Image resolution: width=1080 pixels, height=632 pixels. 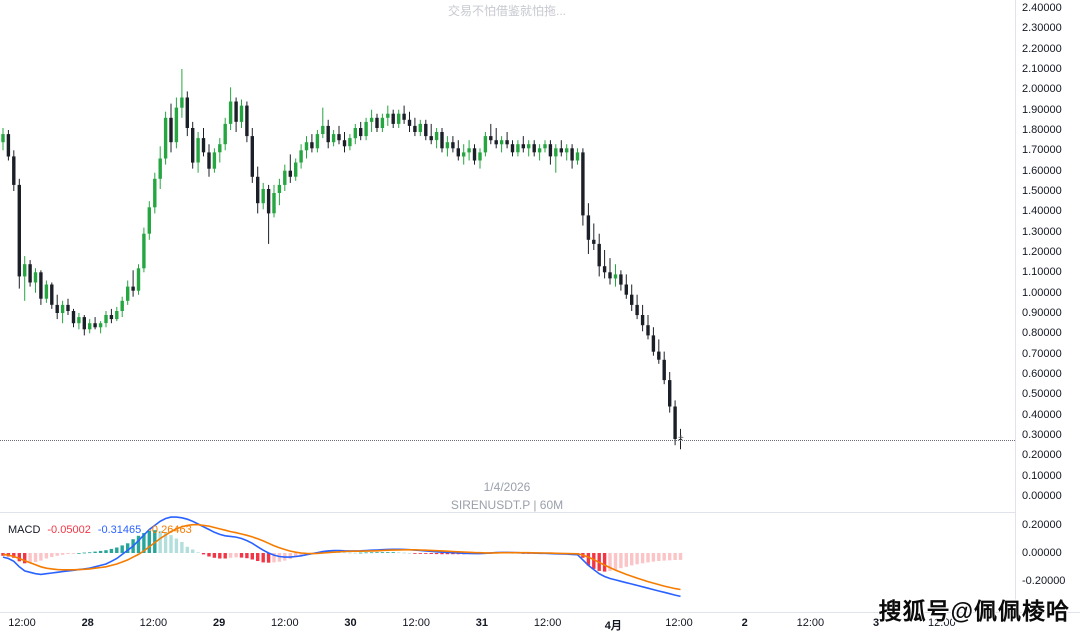 I want to click on last-price-marker: +, so click(x=681, y=438).